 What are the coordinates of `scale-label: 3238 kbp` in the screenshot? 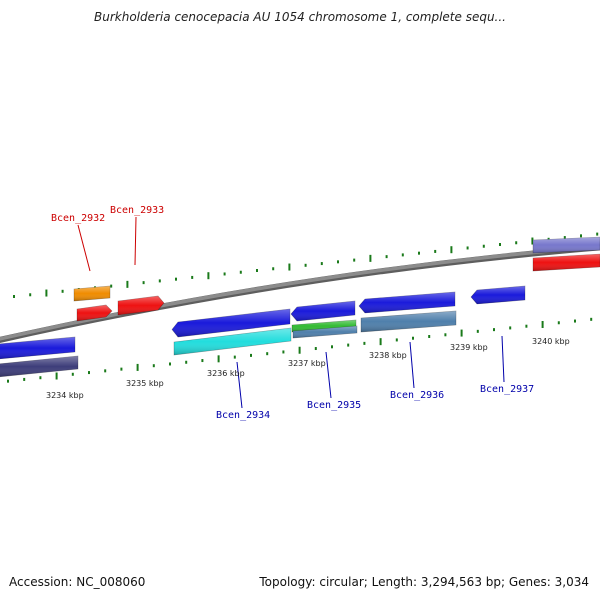 It's located at (388, 355).